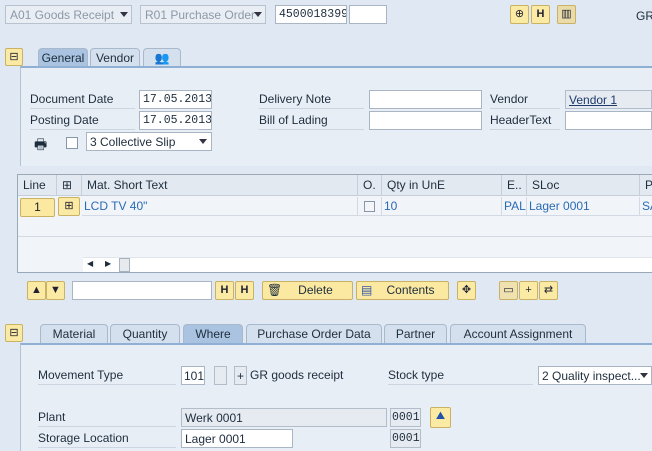 This screenshot has height=451, width=652. I want to click on contents-button: ▤ Contents, so click(402, 290).